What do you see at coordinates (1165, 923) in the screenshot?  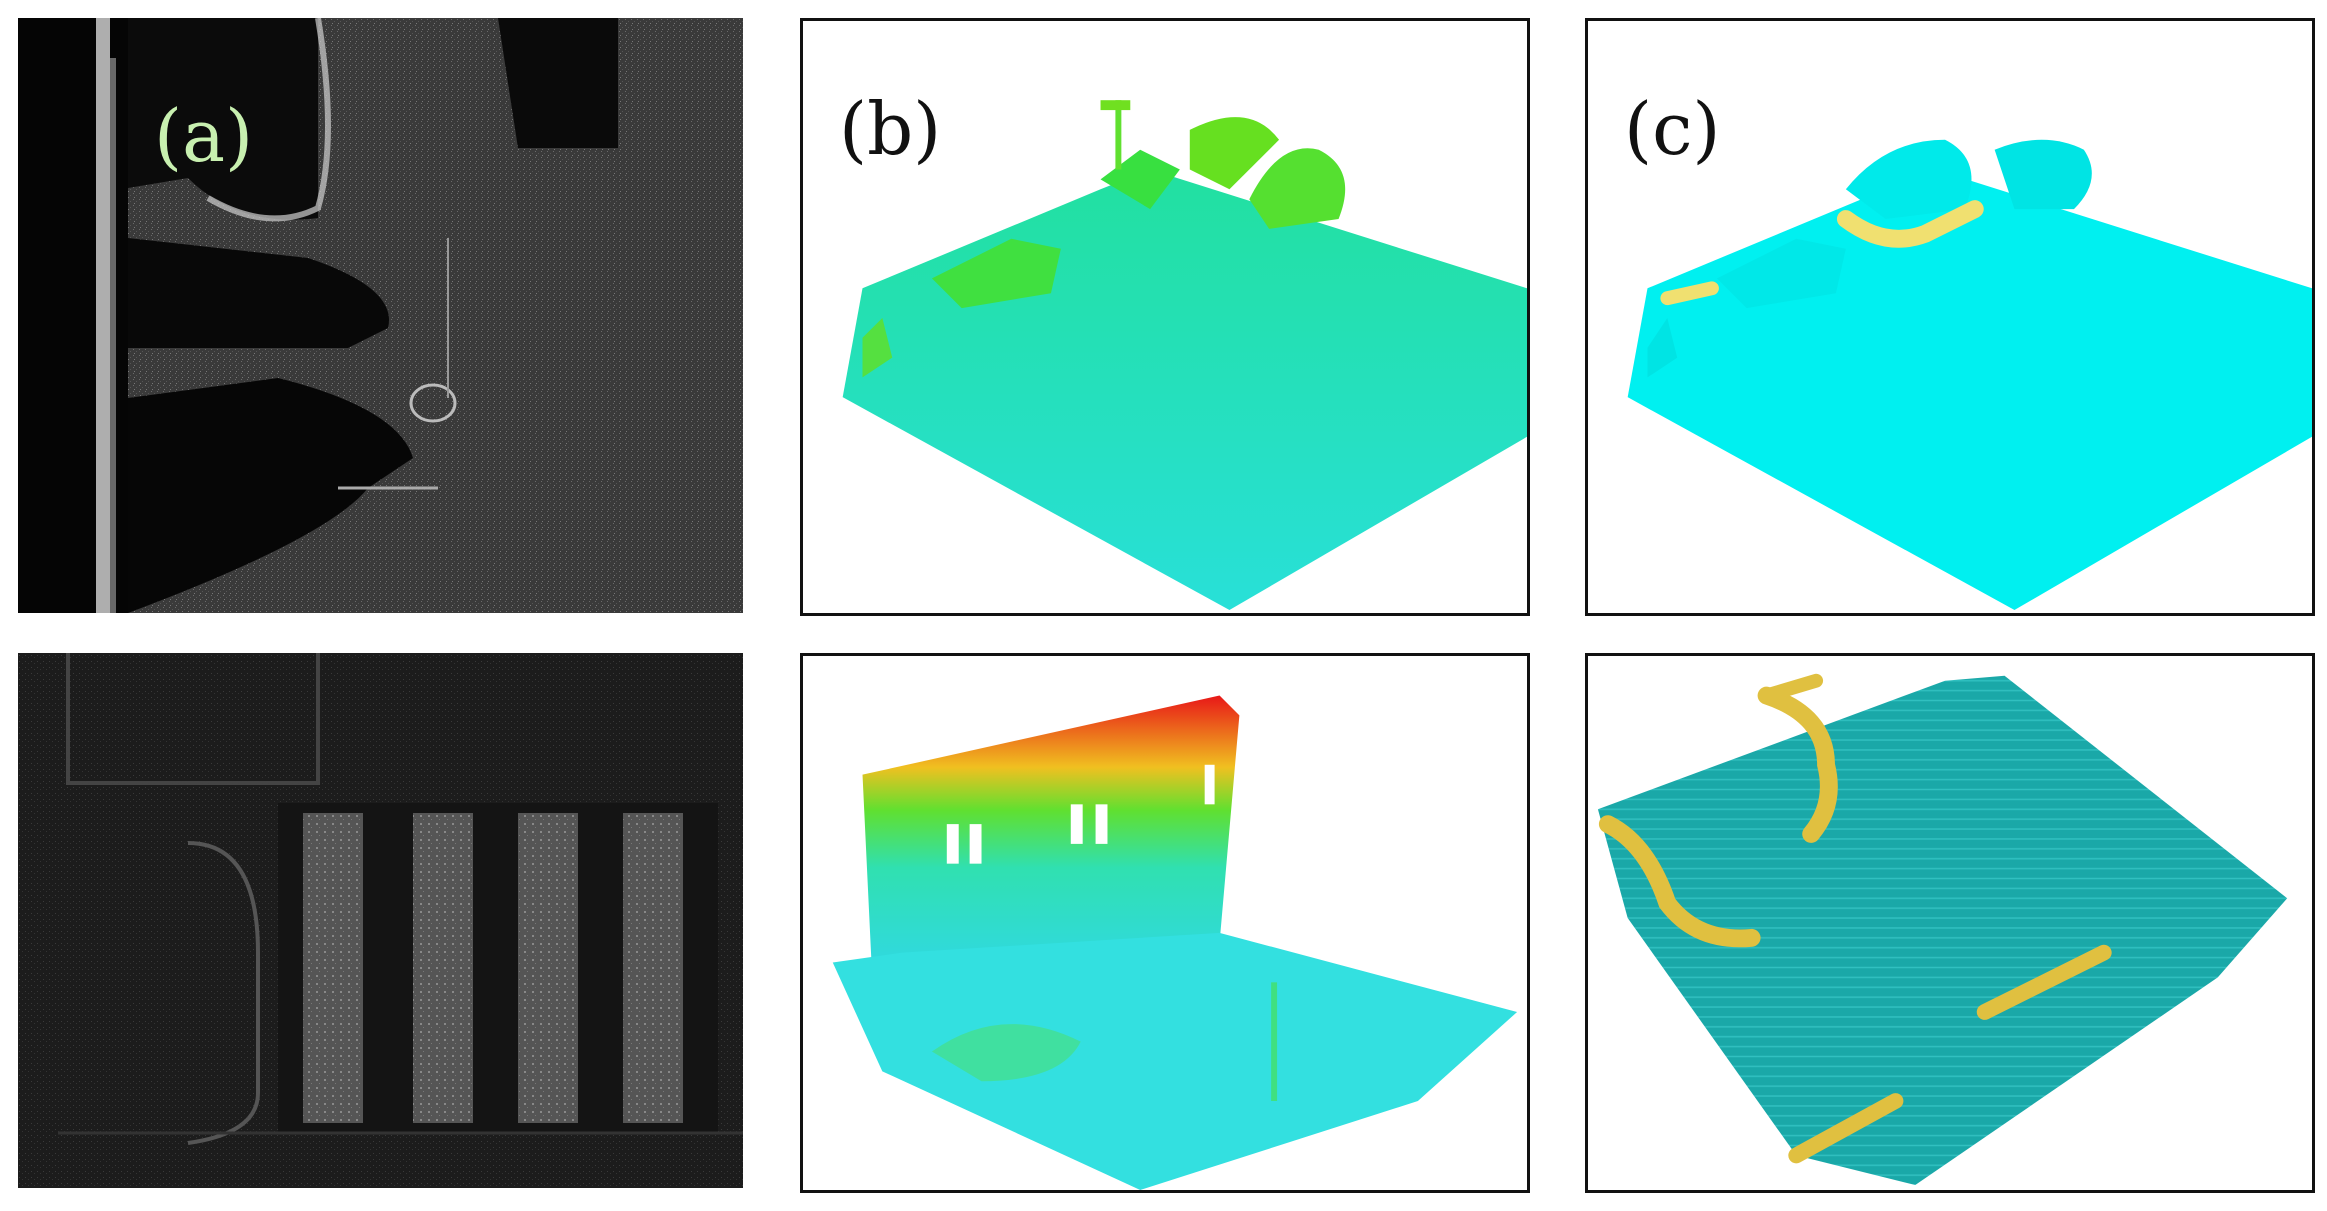 I see `elevation-cloud-bottom` at bounding box center [1165, 923].